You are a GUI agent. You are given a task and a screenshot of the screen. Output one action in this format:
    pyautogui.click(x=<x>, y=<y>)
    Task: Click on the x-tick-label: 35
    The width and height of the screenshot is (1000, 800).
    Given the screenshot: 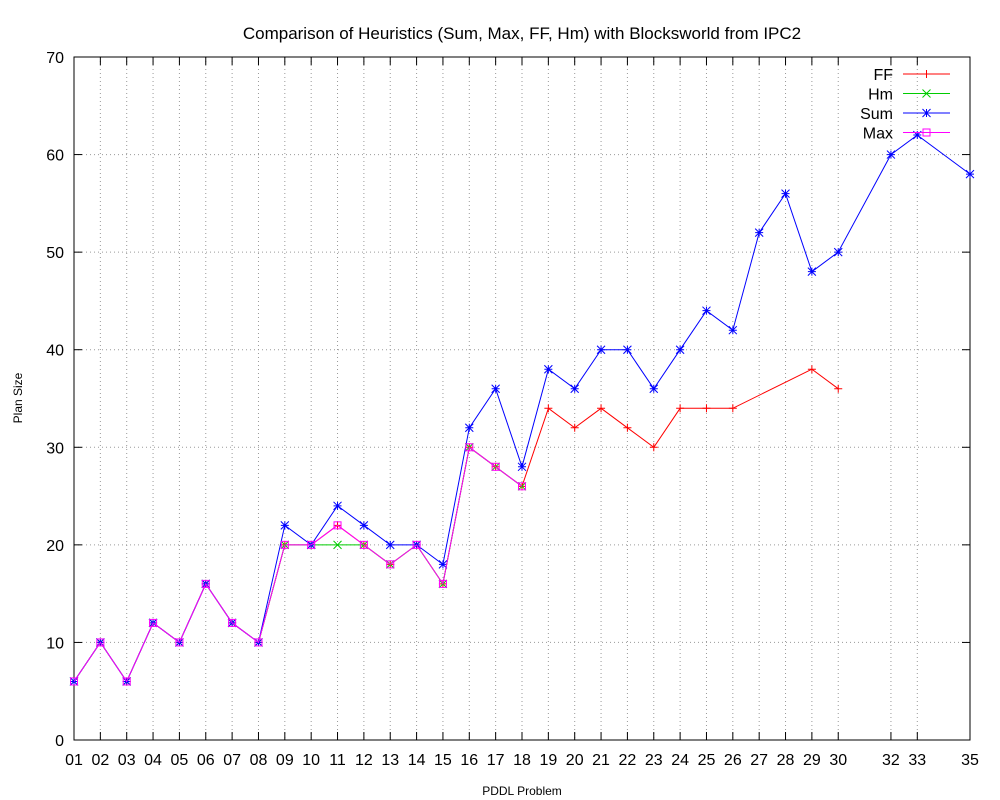 What is the action you would take?
    pyautogui.click(x=970, y=760)
    